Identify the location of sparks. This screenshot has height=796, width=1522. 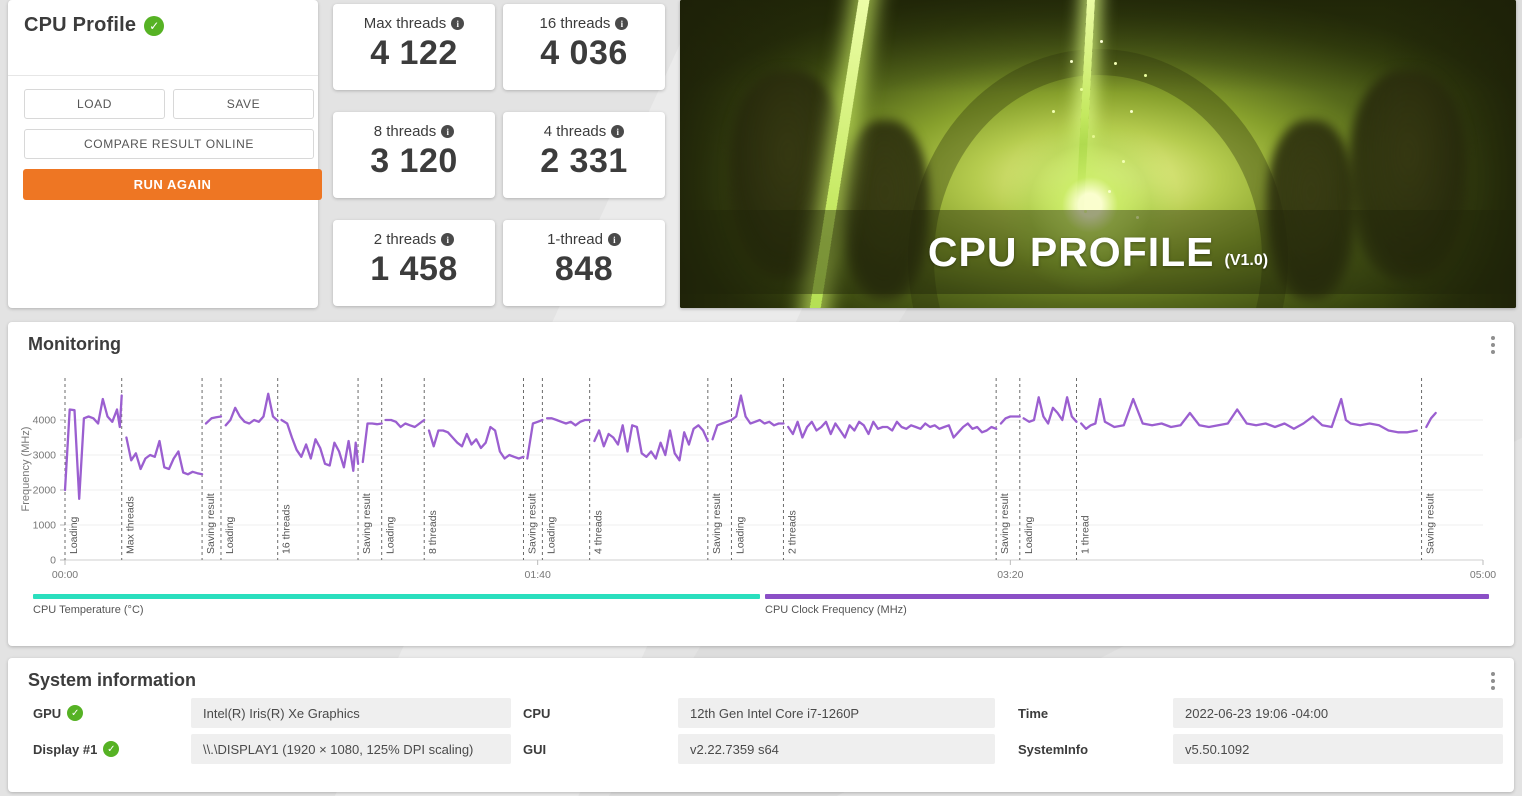
(1101, 41).